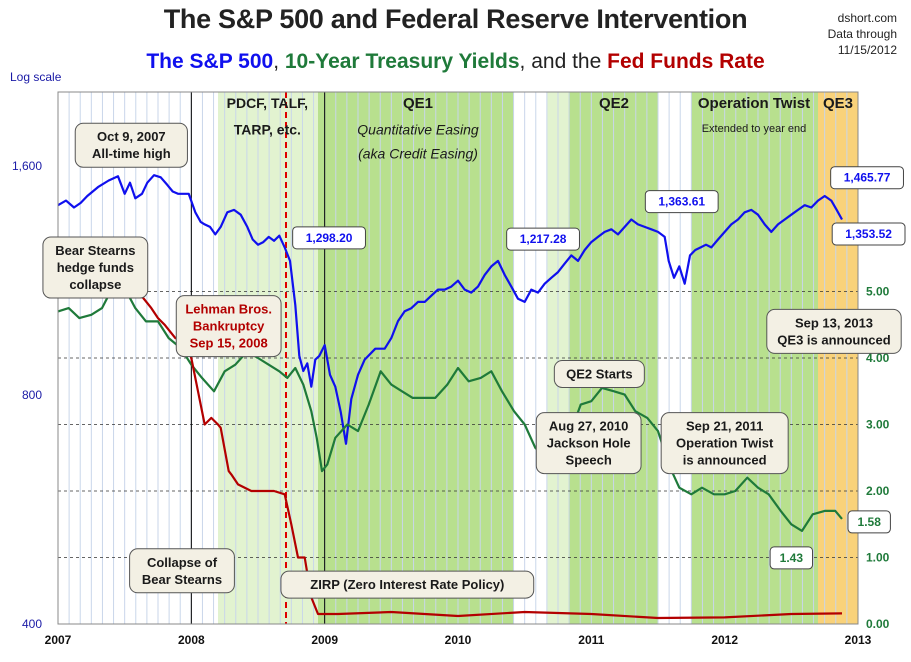  Describe the element at coordinates (182, 562) in the screenshot. I see `annotation-text: Collapse of` at that location.